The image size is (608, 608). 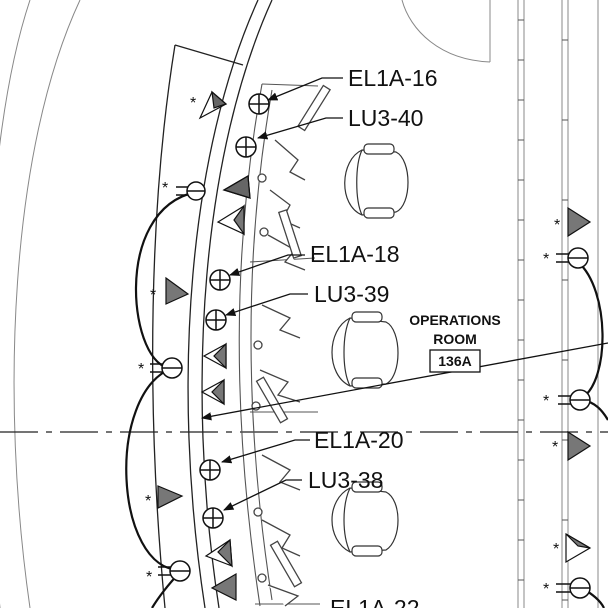 I want to click on callout-el1a-20: EL1A-20, so click(x=359, y=440).